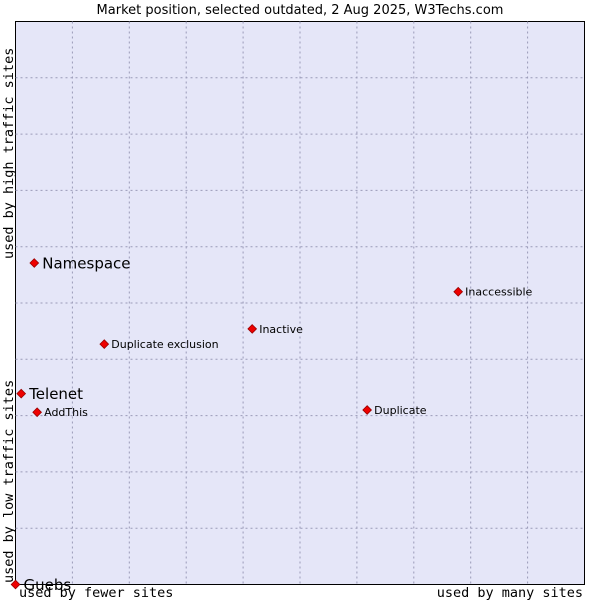 The image size is (600, 600). Describe the element at coordinates (37, 412) in the screenshot. I see `point-marker-addthis` at that location.